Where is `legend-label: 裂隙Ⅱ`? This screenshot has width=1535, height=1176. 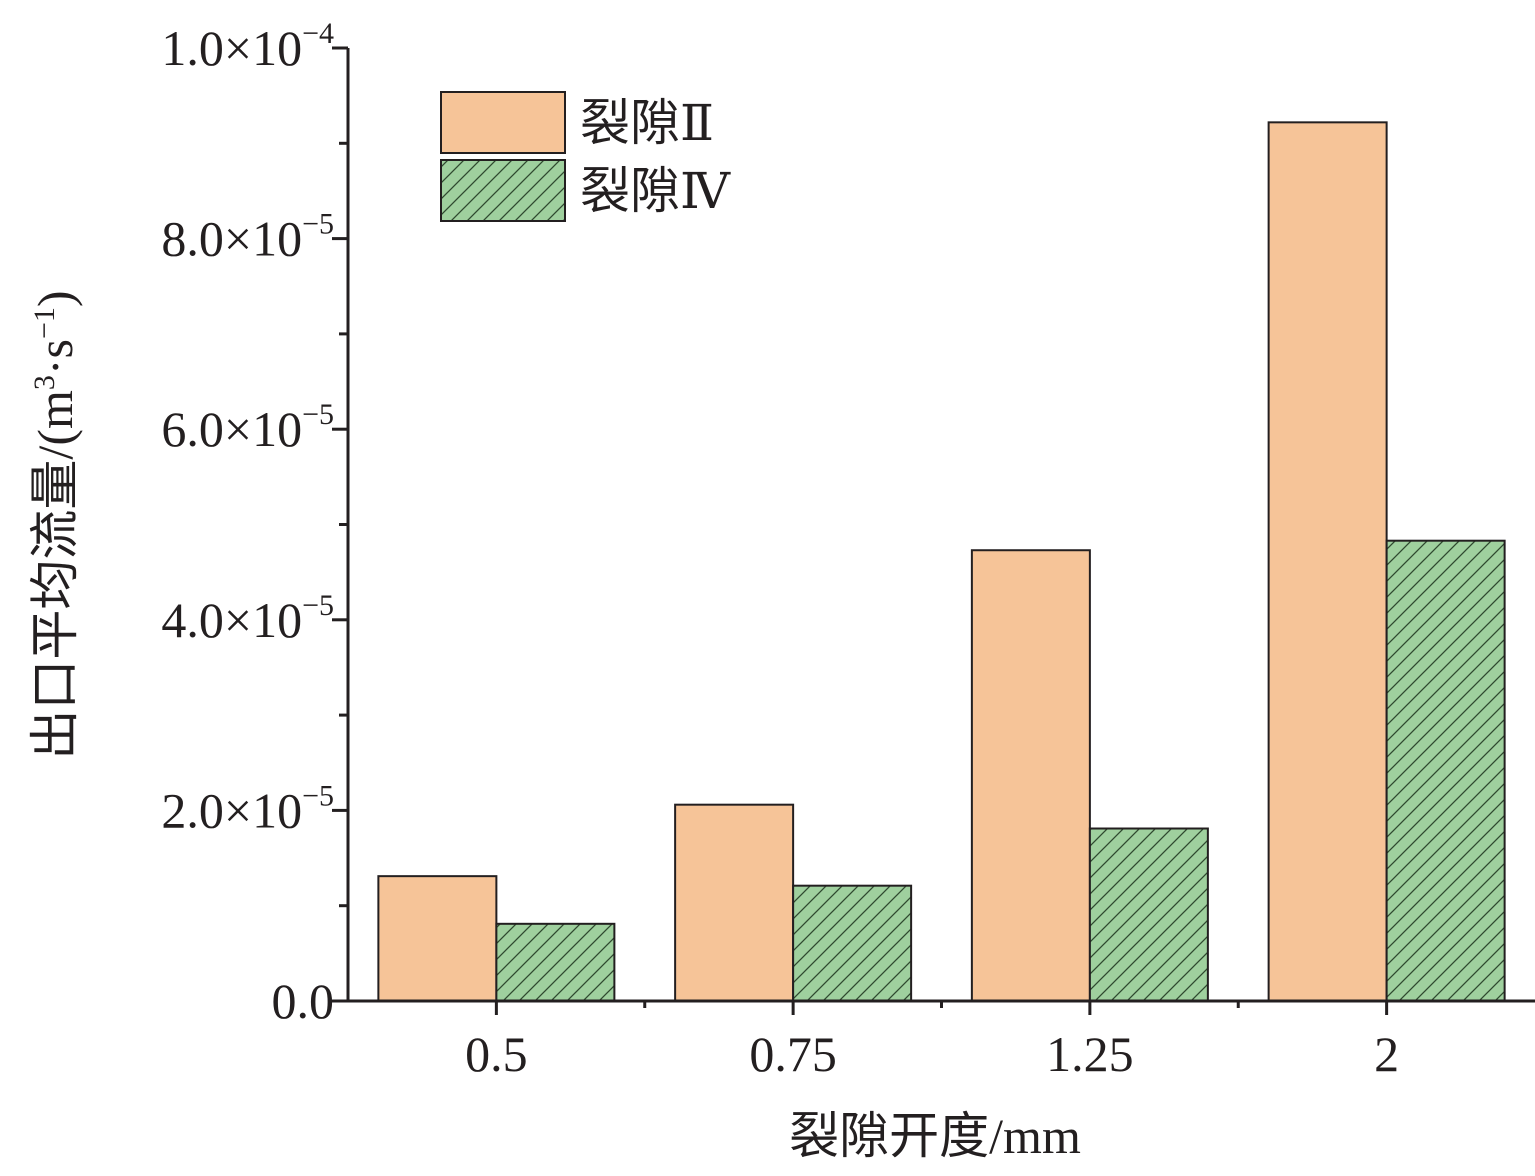
legend-label: 裂隙Ⅱ is located at coordinates (647, 123).